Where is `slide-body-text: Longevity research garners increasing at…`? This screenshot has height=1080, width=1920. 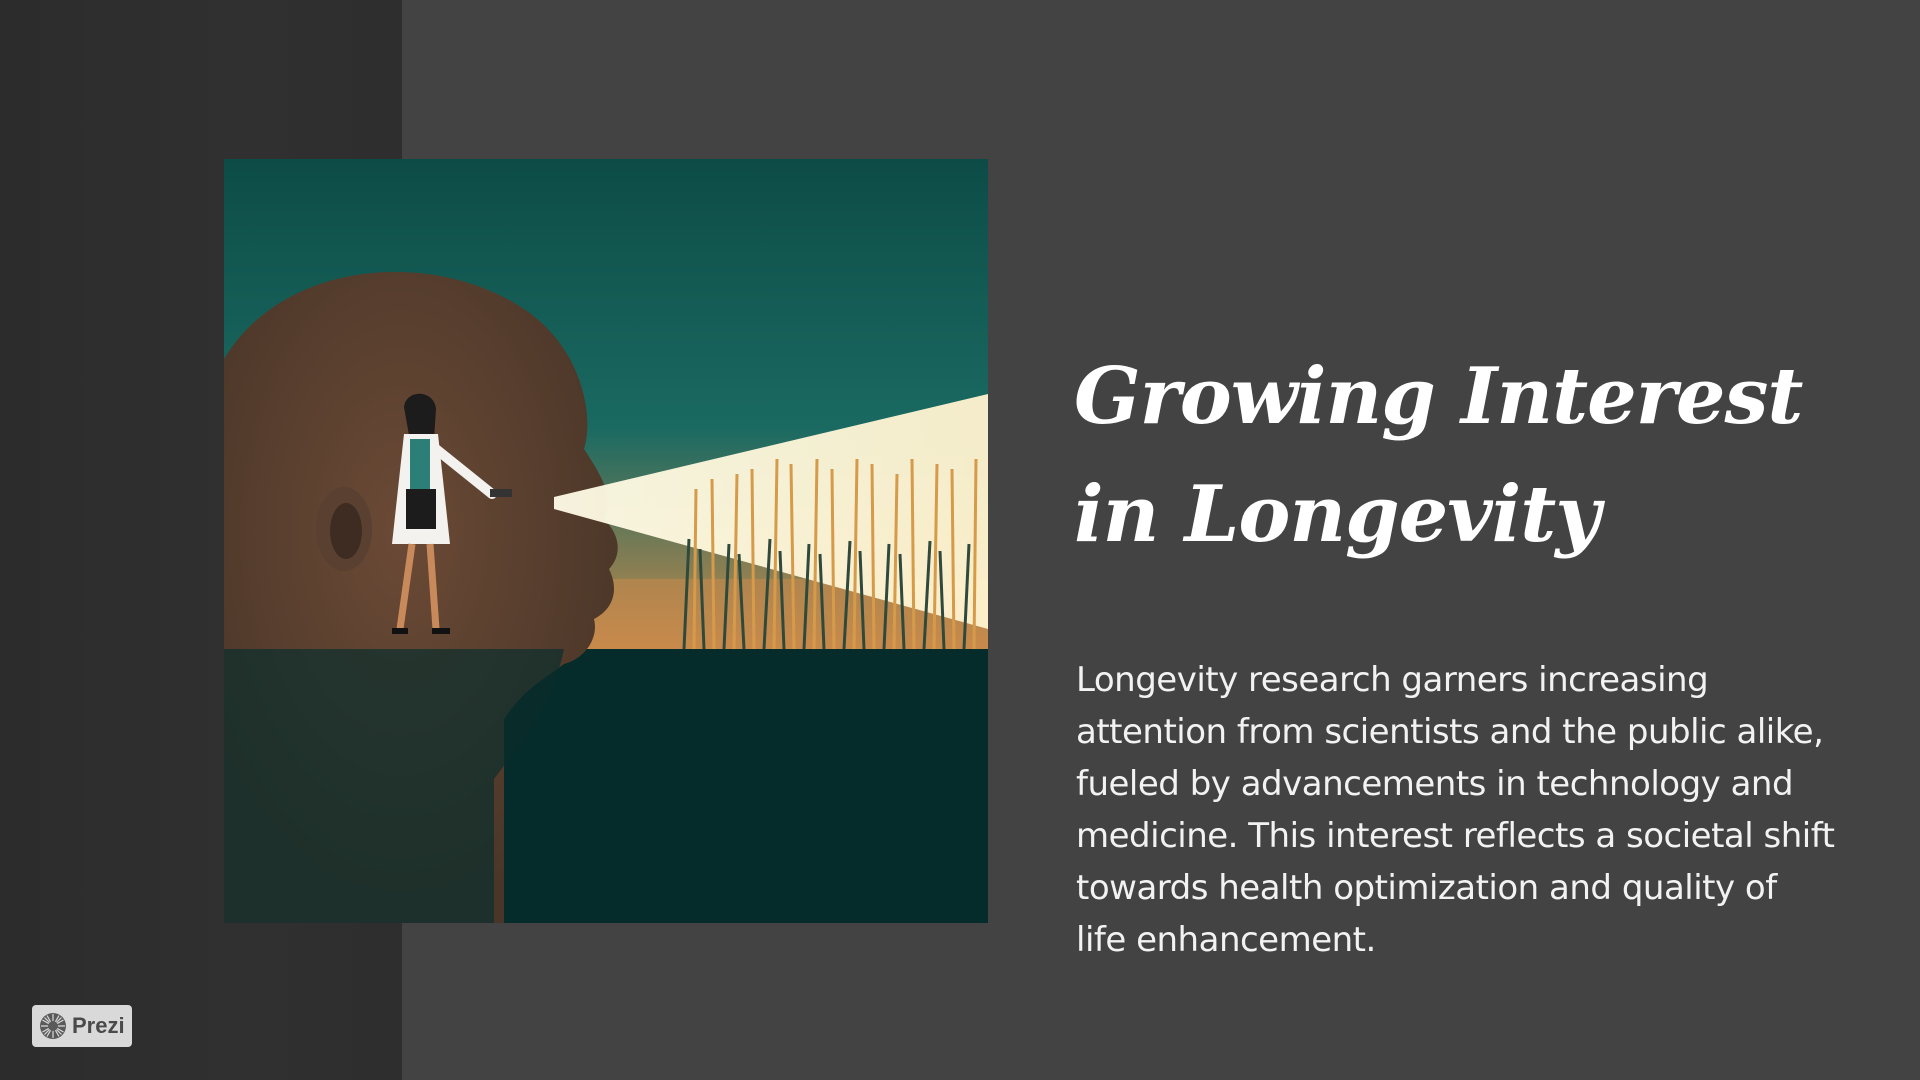 slide-body-text: Longevity research garners increasing at… is located at coordinates (1455, 810).